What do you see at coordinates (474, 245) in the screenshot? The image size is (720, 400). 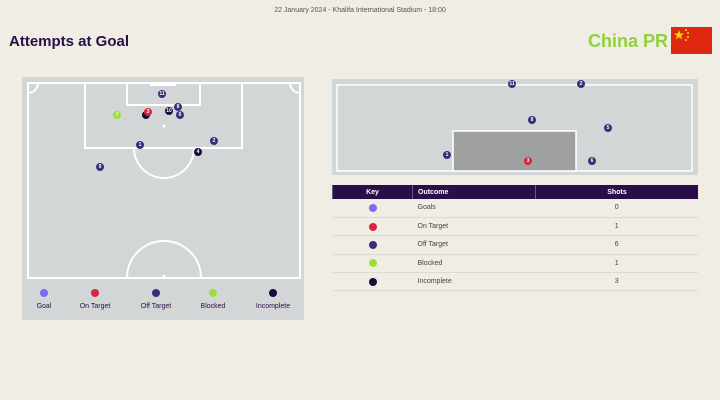 I see `outcome-cell: Off Target` at bounding box center [474, 245].